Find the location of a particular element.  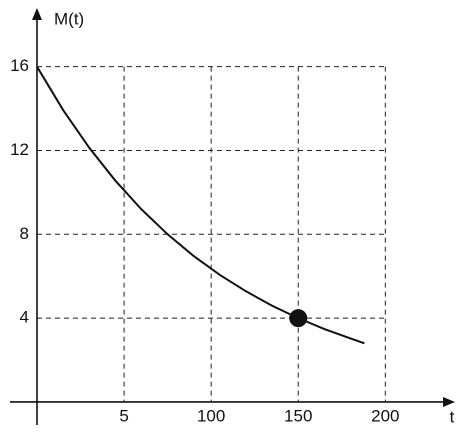

x-tick-label: 100 is located at coordinates (211, 415).